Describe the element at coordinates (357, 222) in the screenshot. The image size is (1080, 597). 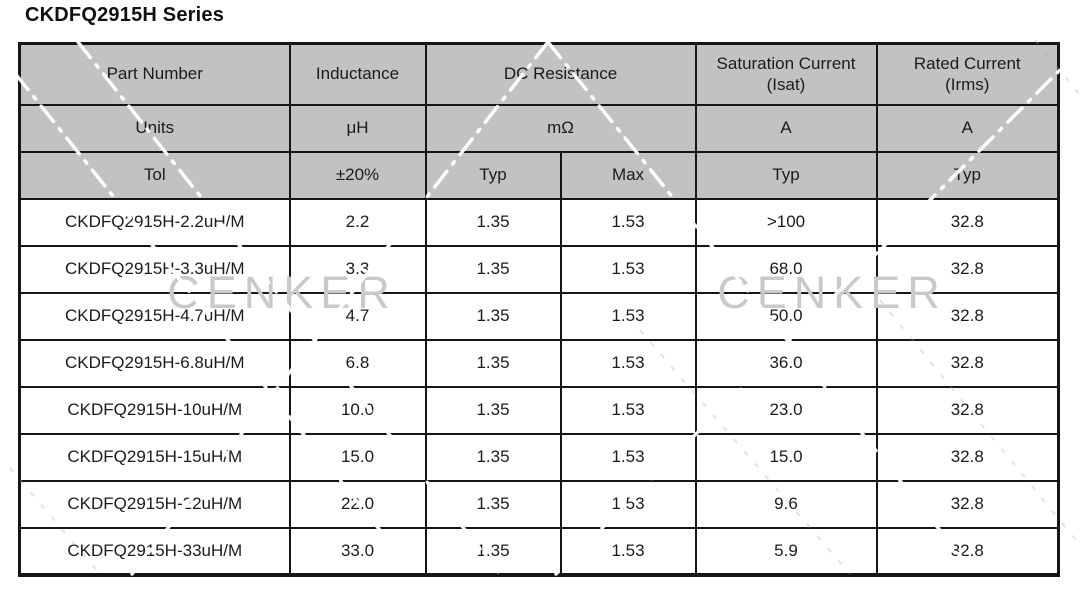
I see `cell-inductance: 2.2` at that location.